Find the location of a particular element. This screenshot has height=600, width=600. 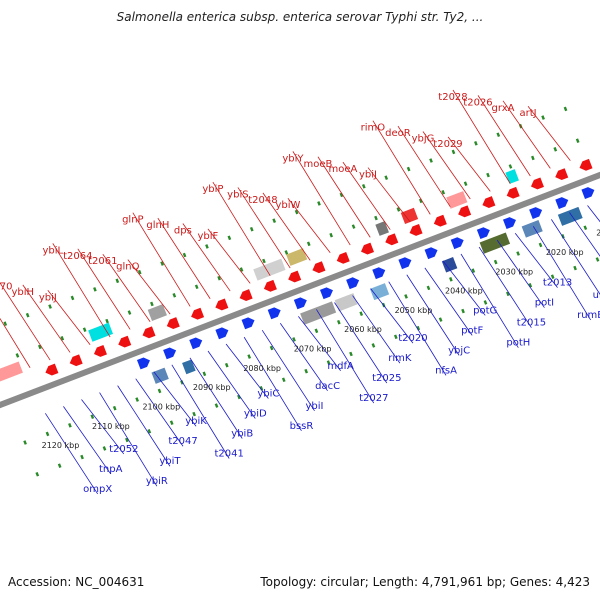

gene-label: ybiP is located at coordinates (212, 189).